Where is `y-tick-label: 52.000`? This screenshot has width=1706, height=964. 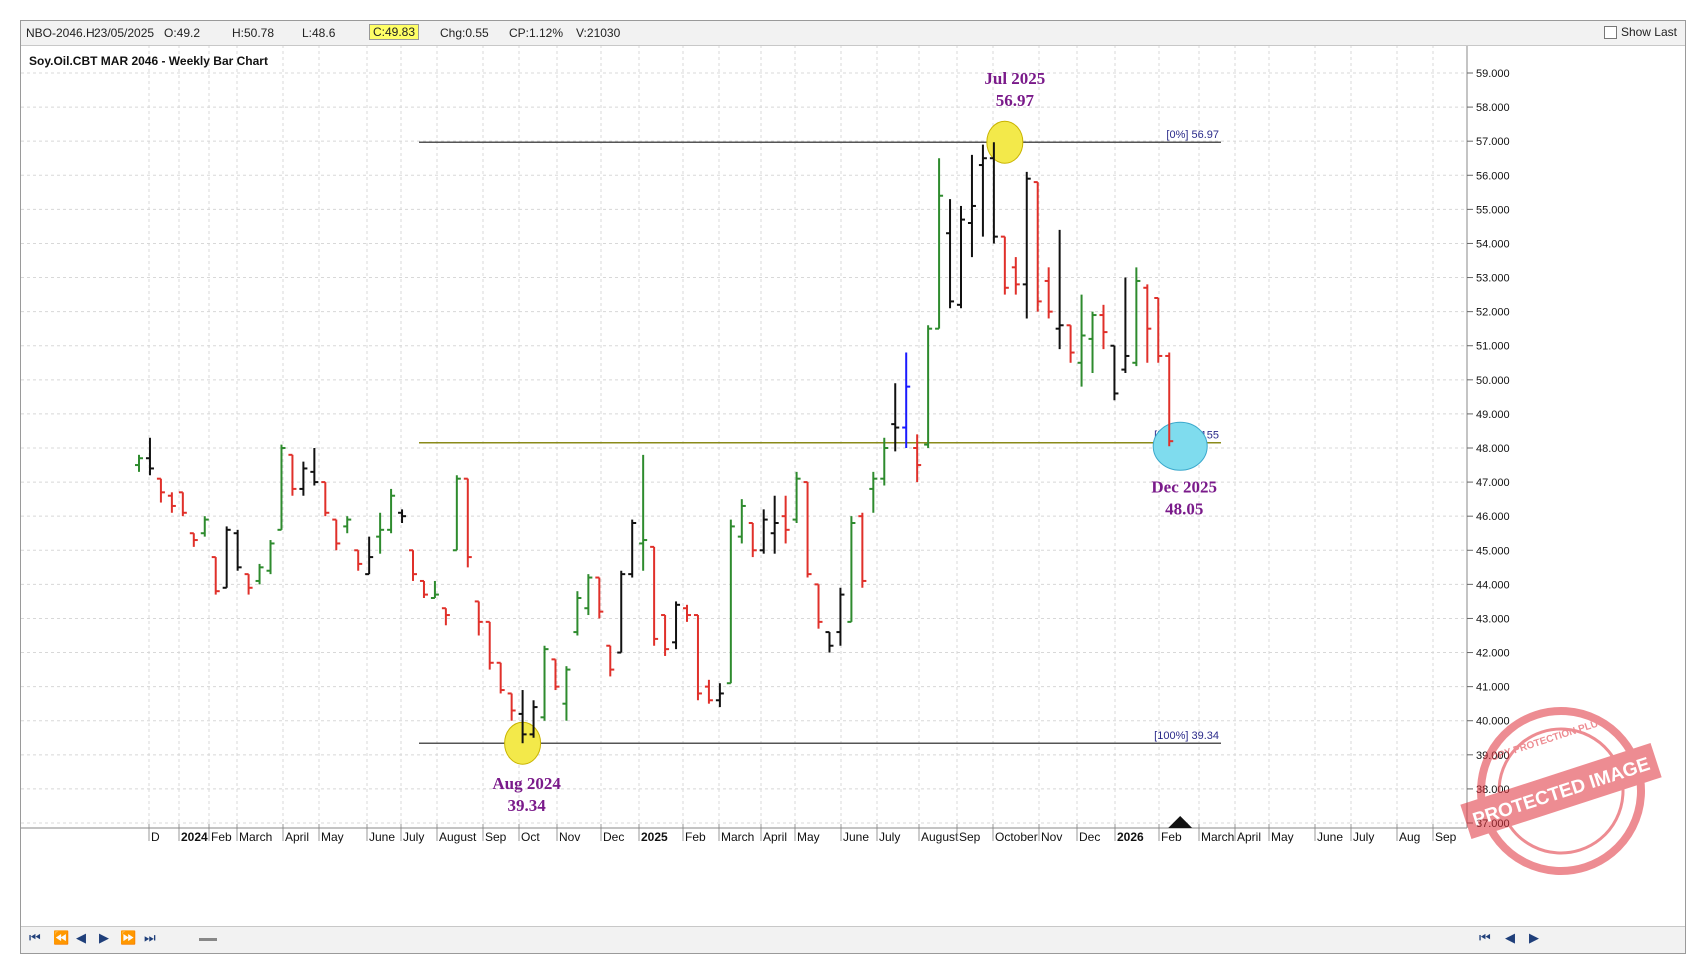
y-tick-label: 52.000 is located at coordinates (1493, 313).